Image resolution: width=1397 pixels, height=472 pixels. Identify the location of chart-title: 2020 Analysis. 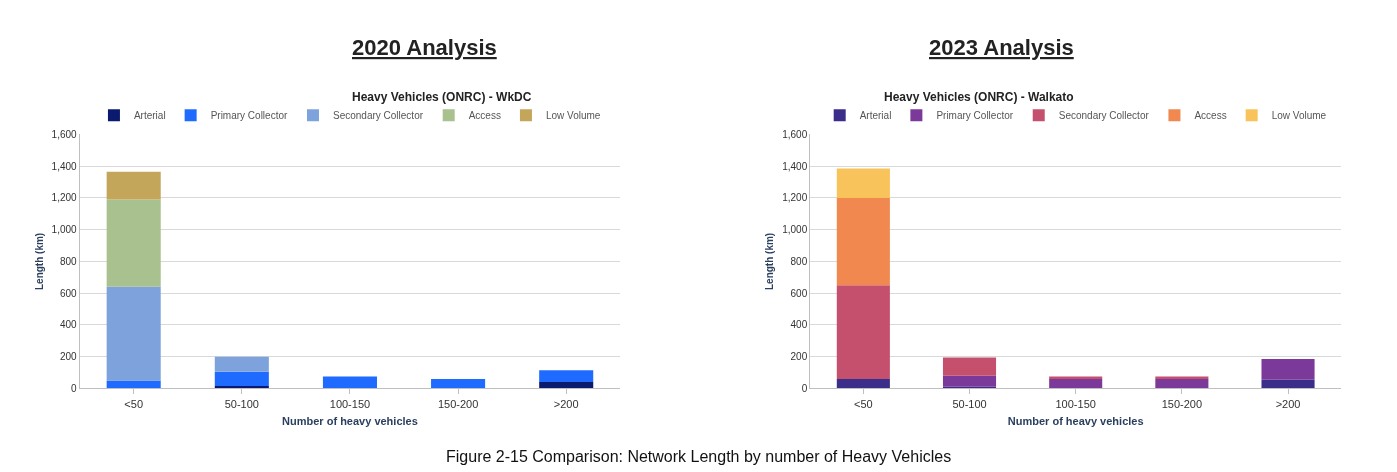
(424, 47).